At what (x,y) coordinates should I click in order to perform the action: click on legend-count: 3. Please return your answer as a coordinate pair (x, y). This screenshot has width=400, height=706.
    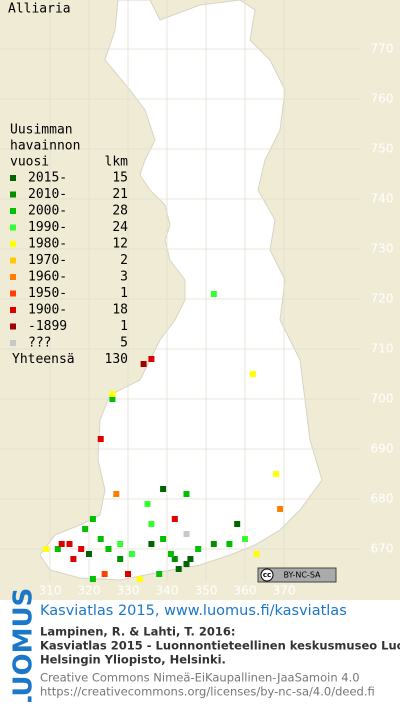
    Looking at the image, I should click on (124, 277).